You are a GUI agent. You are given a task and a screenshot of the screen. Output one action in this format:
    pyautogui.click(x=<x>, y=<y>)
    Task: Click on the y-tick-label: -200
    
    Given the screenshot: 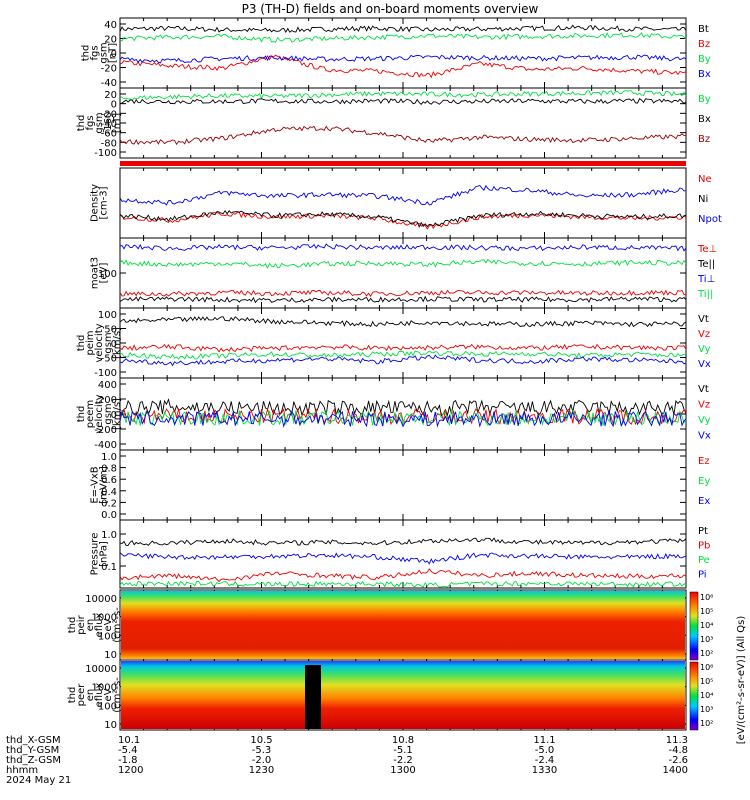 What is the action you would take?
    pyautogui.click(x=105, y=430)
    